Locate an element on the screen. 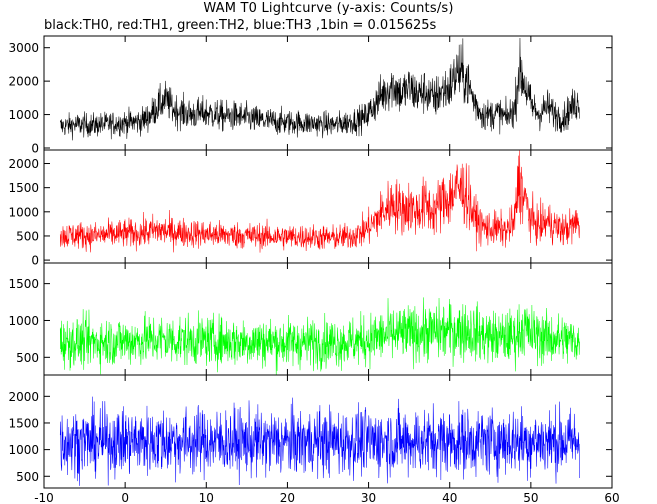 The image size is (657, 504). series-th3-line is located at coordinates (319, 441).